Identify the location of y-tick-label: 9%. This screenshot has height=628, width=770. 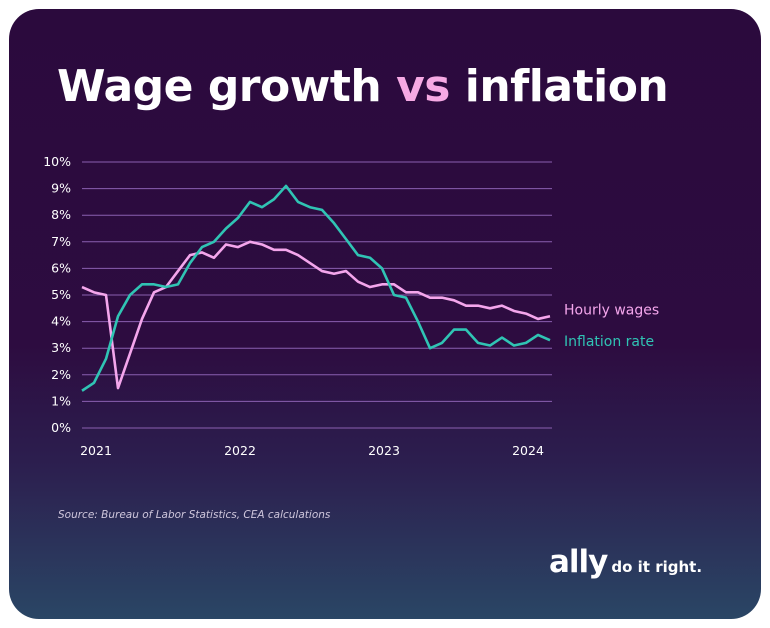
(61, 188).